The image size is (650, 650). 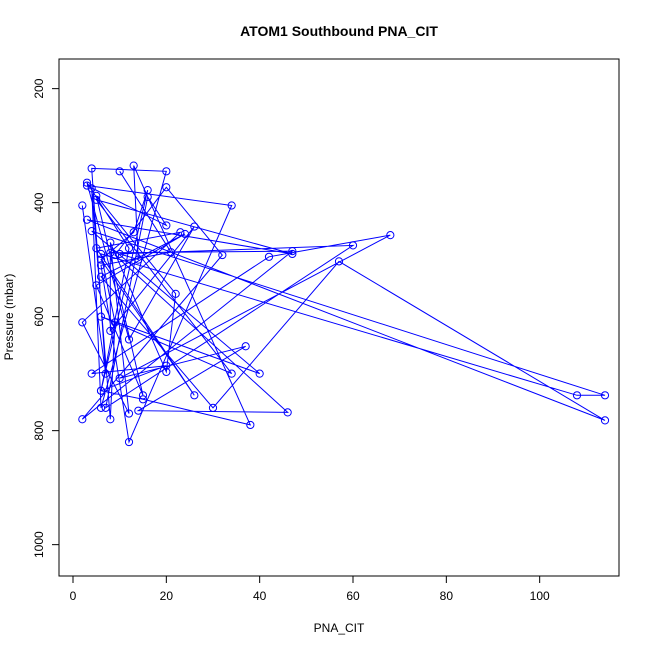 What do you see at coordinates (167, 596) in the screenshot?
I see `x-tick-label: 20` at bounding box center [167, 596].